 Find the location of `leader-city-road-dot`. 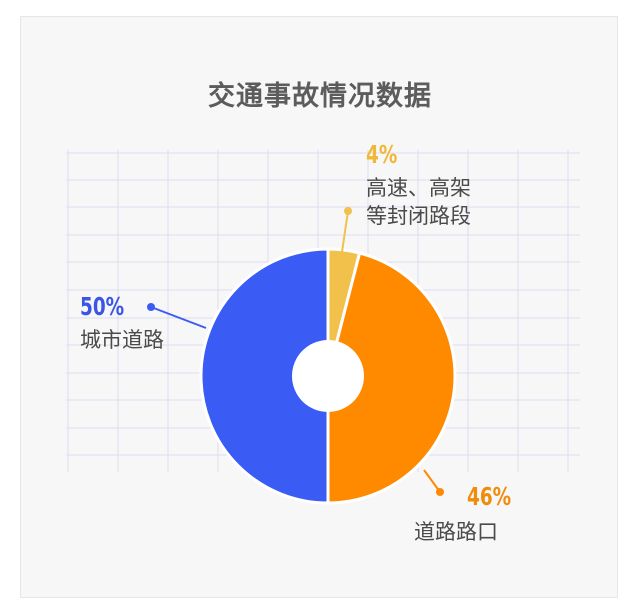

leader-city-road-dot is located at coordinates (151, 307).